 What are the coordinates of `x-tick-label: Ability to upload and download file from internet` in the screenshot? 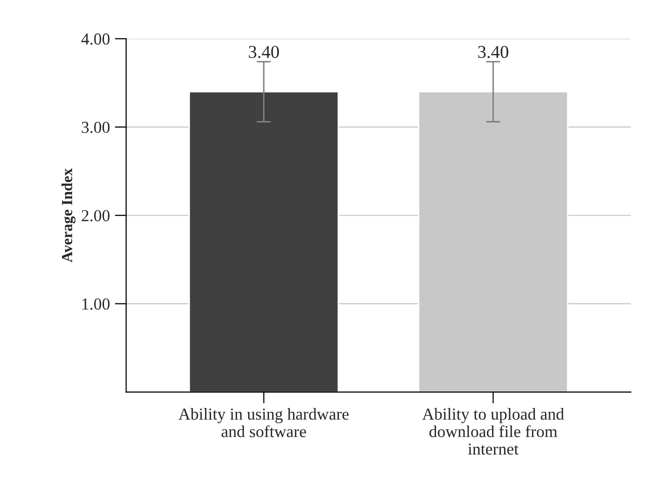 It's located at (493, 431).